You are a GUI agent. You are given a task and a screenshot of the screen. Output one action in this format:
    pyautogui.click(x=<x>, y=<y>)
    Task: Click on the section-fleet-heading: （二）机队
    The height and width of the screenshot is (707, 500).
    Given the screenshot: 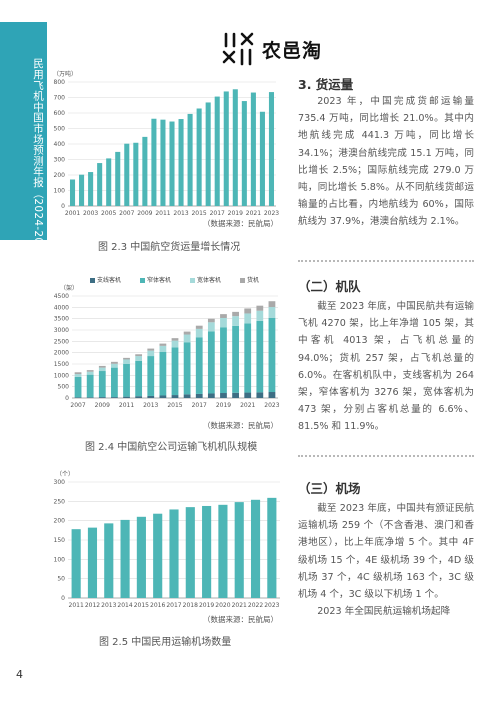 What is the action you would take?
    pyautogui.click(x=329, y=286)
    